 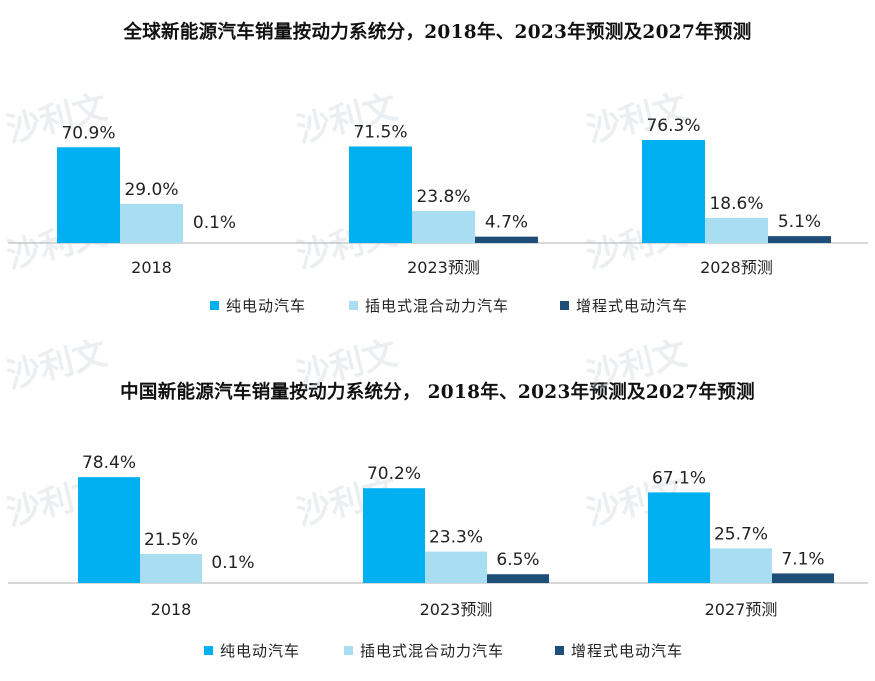 What do you see at coordinates (88, 133) in the screenshot?
I see `data-label: 70.9%` at bounding box center [88, 133].